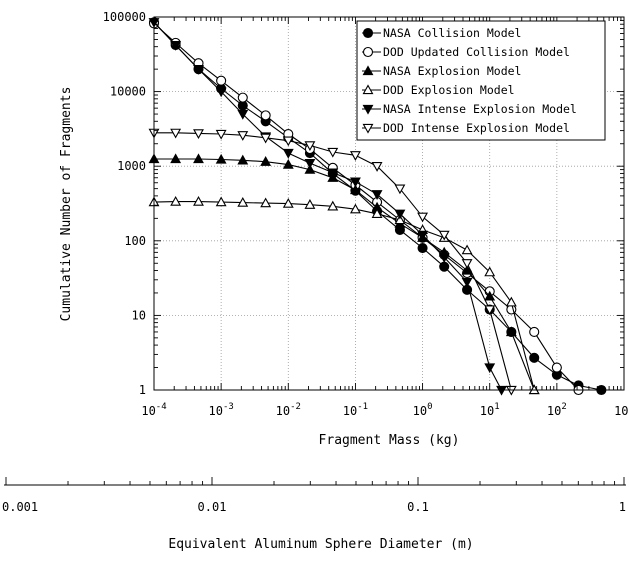  I want to click on legend-item: NASA Intense Explosion Model, so click(469, 109).